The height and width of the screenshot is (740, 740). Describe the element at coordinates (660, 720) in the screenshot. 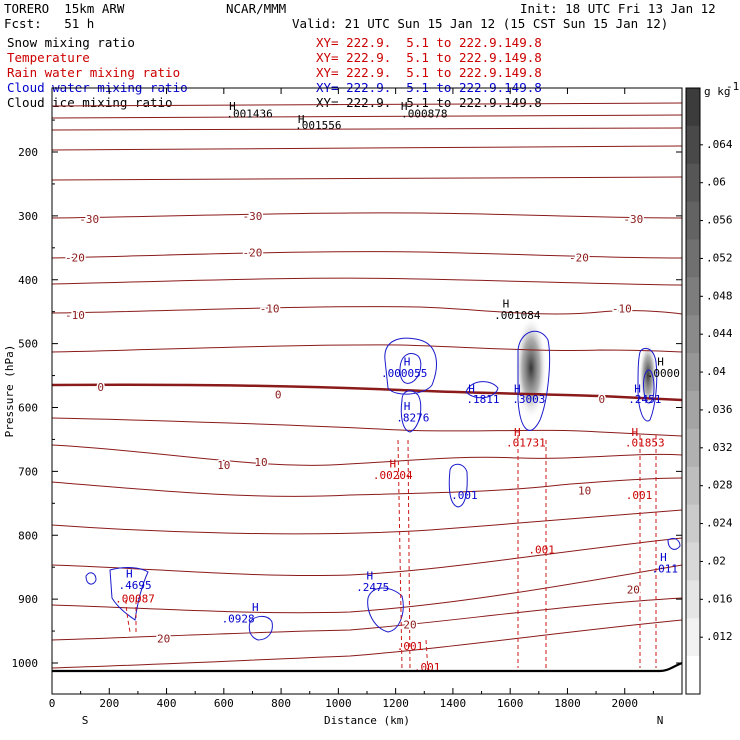

I see `north-label: N` at that location.